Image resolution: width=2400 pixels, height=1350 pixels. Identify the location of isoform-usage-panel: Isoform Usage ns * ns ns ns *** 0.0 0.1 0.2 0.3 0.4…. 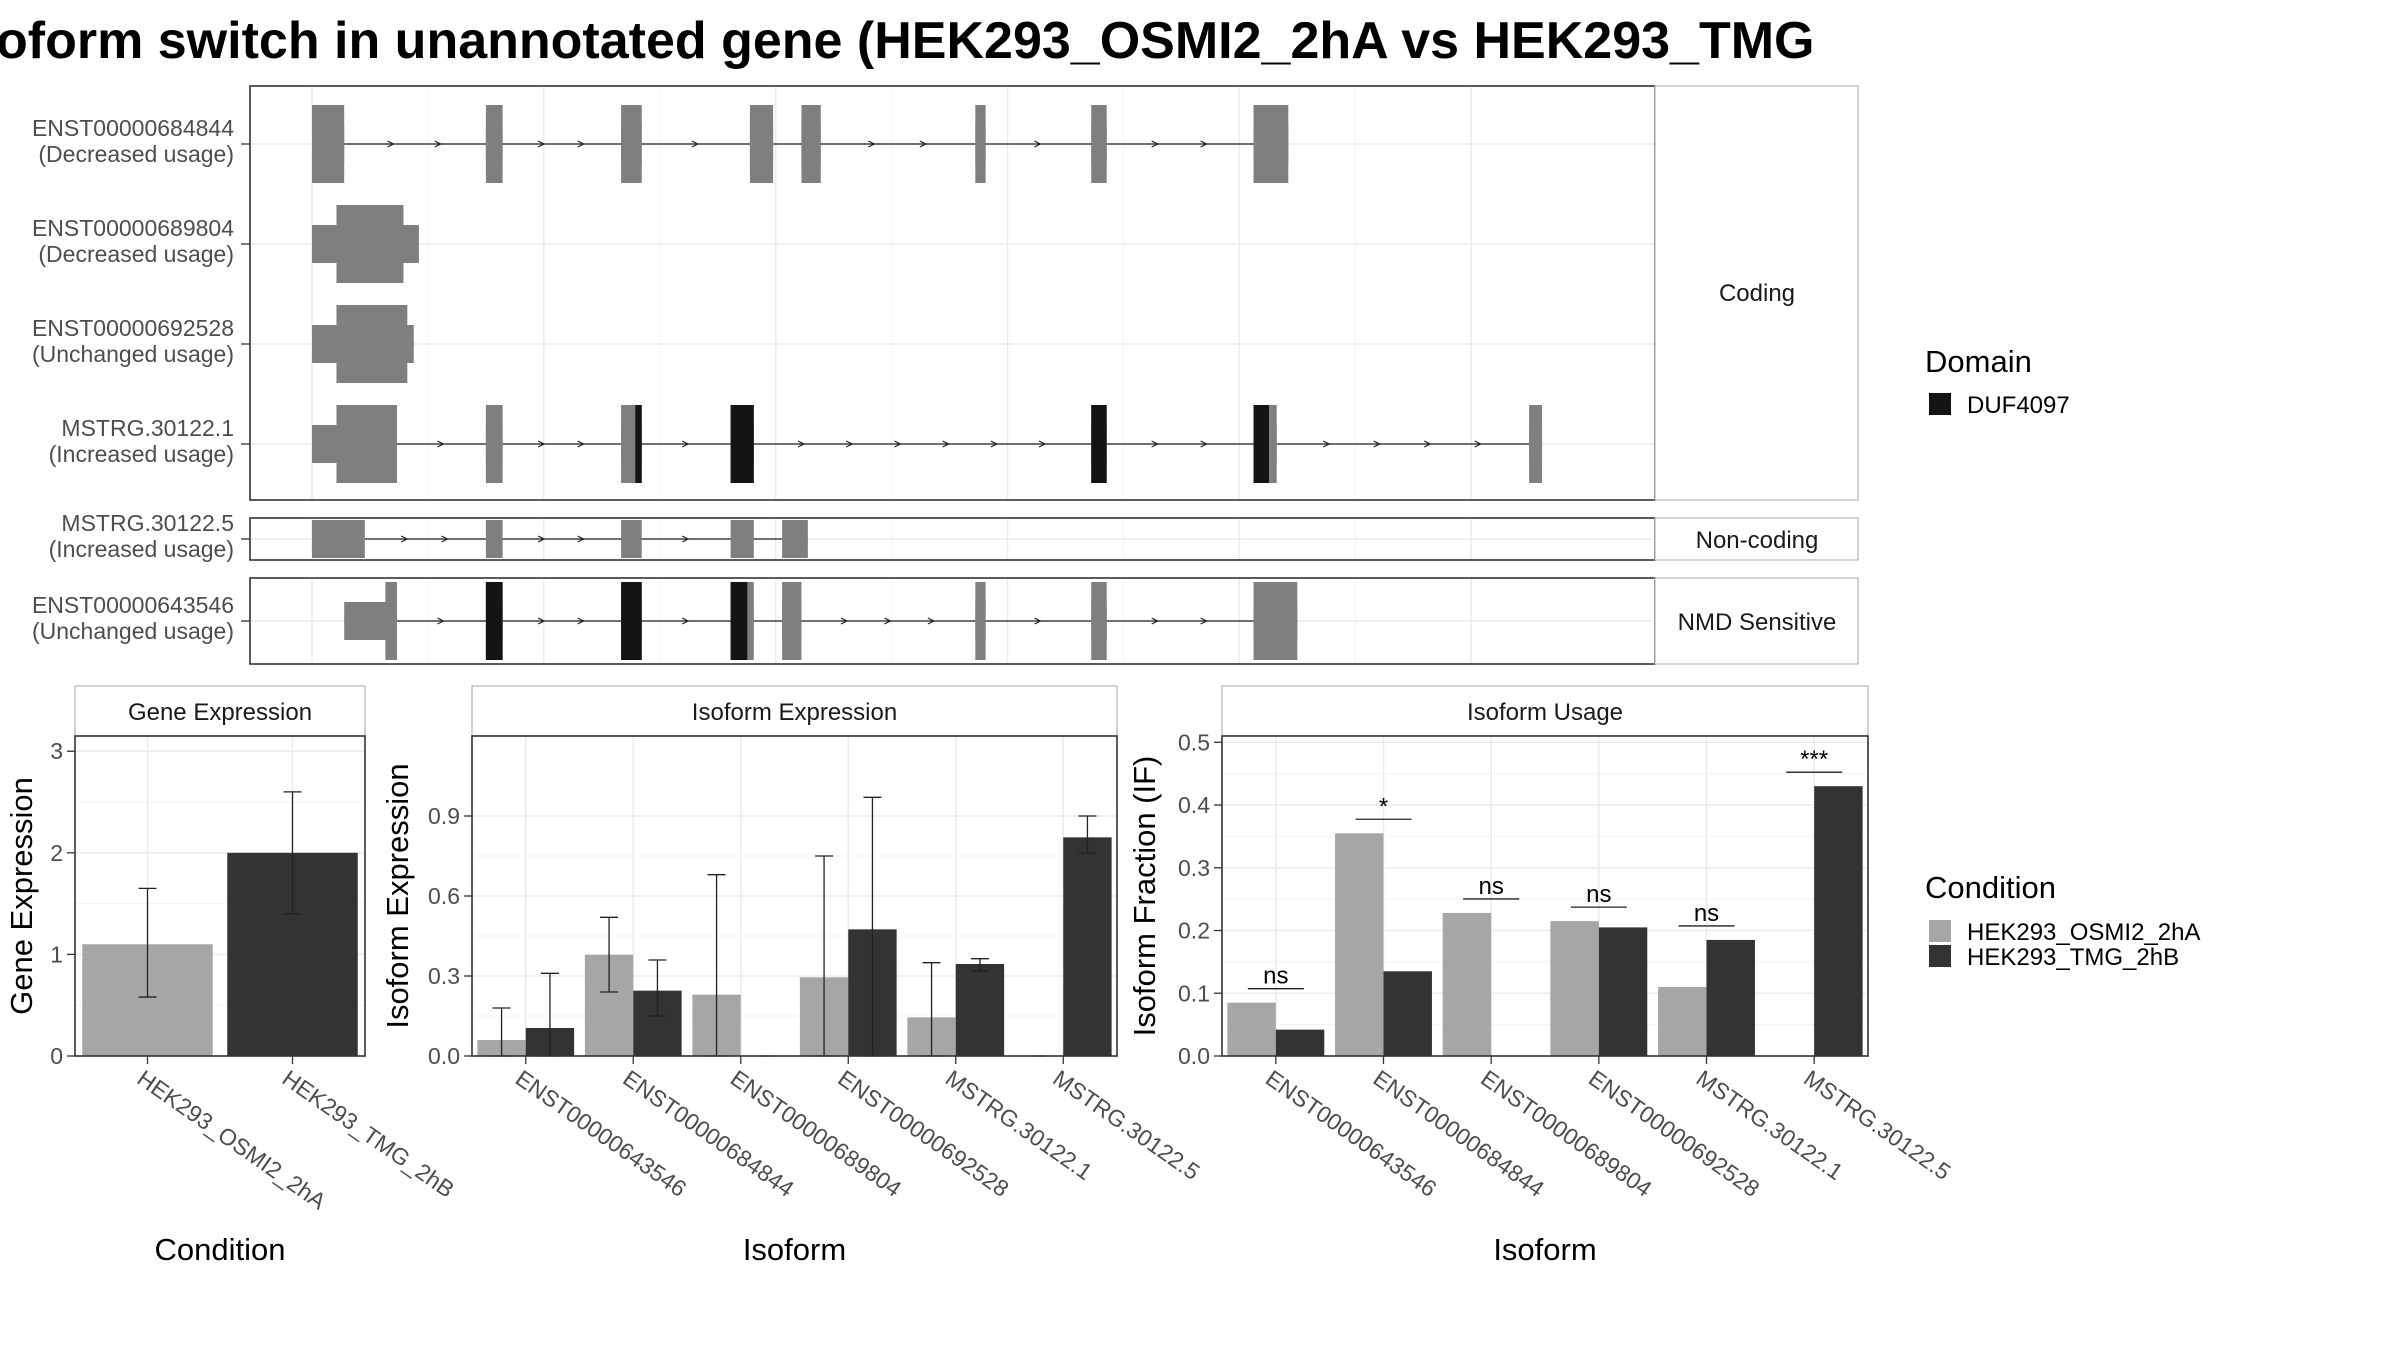
(1541, 976).